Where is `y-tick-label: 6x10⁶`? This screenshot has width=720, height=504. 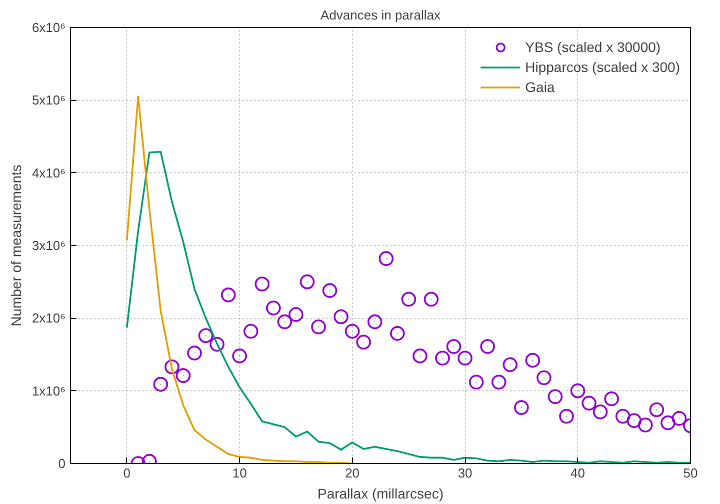
y-tick-label: 6x10⁶ is located at coordinates (49, 27).